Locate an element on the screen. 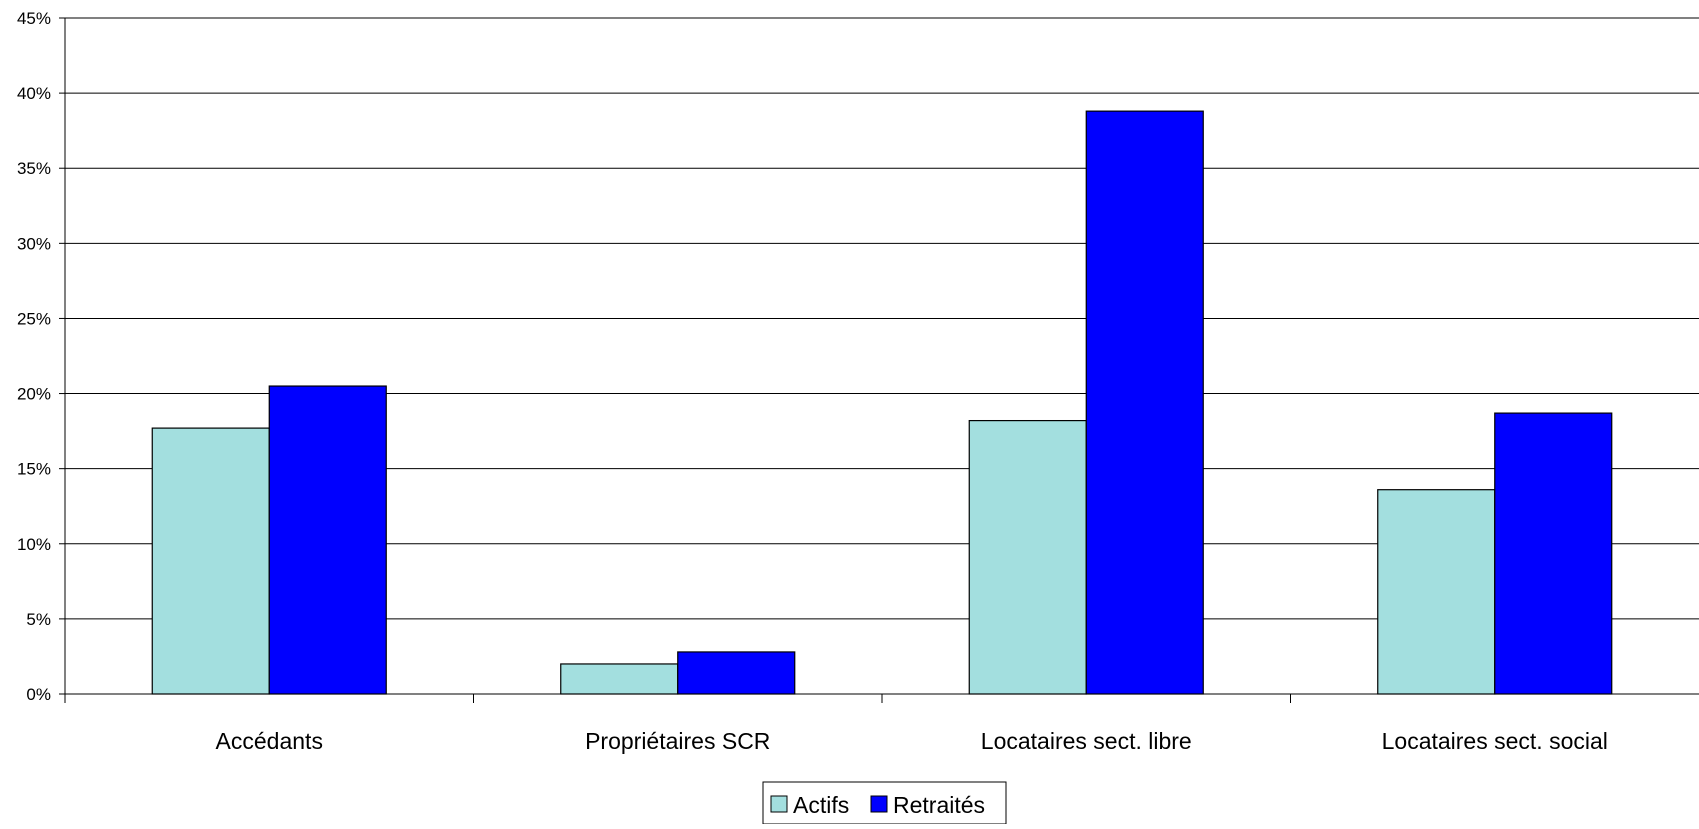 Image resolution: width=1699 pixels, height=829 pixels. x-tick-label: Propriétaires SCR is located at coordinates (677, 741).